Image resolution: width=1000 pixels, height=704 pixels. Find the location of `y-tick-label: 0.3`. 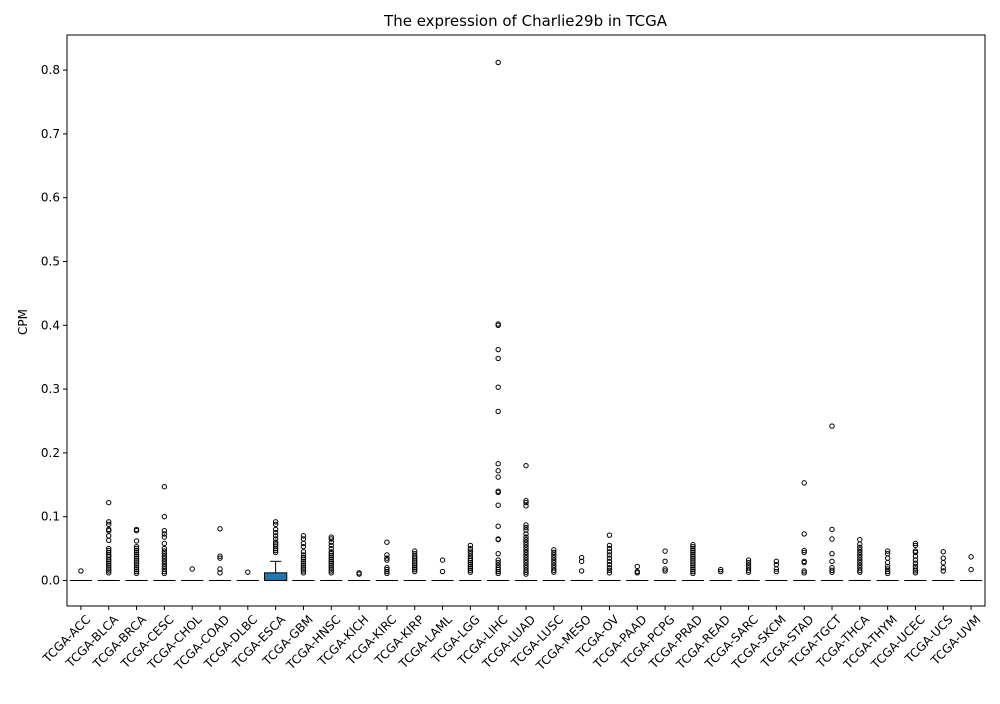

y-tick-label: 0.3 is located at coordinates (50, 389).